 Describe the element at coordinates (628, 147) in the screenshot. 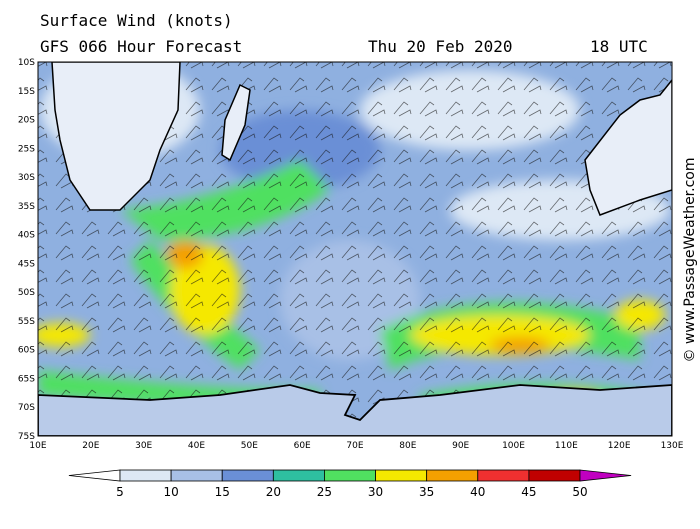

I see `australia` at that location.